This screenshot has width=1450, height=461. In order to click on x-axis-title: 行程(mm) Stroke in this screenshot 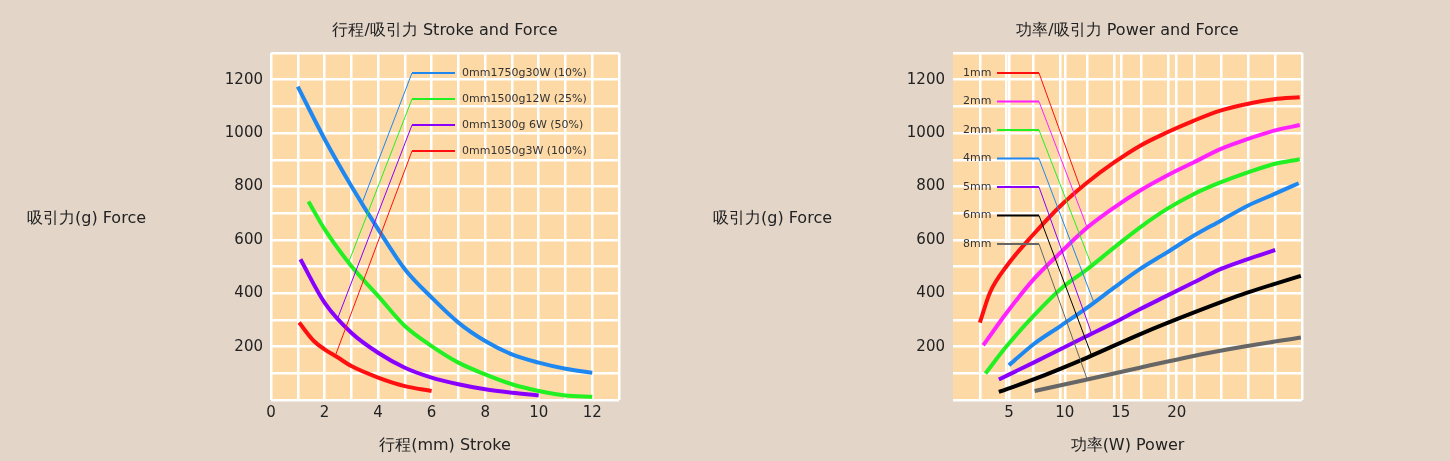, I will do `click(445, 445)`.